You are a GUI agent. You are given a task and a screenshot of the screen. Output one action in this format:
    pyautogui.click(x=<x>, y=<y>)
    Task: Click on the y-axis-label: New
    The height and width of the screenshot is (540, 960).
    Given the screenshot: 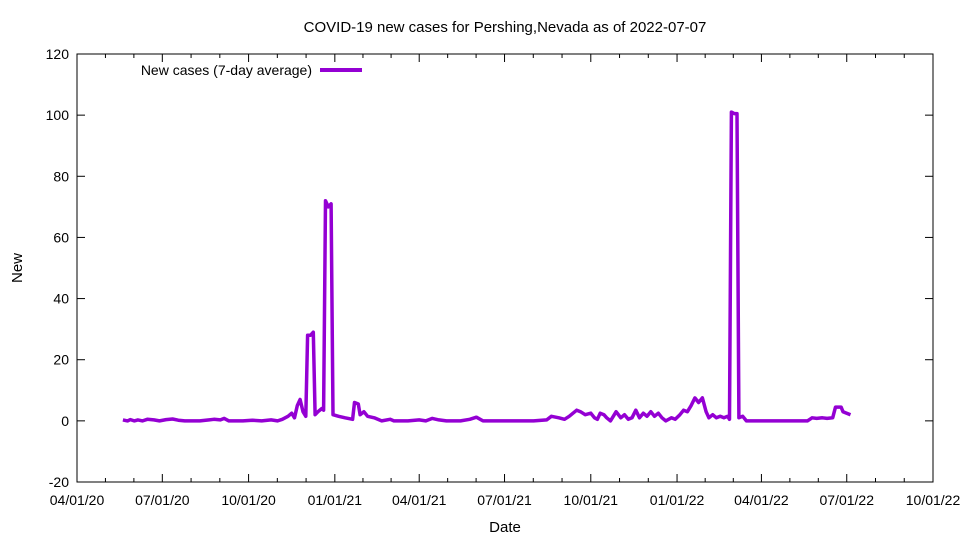 What is the action you would take?
    pyautogui.click(x=17, y=268)
    